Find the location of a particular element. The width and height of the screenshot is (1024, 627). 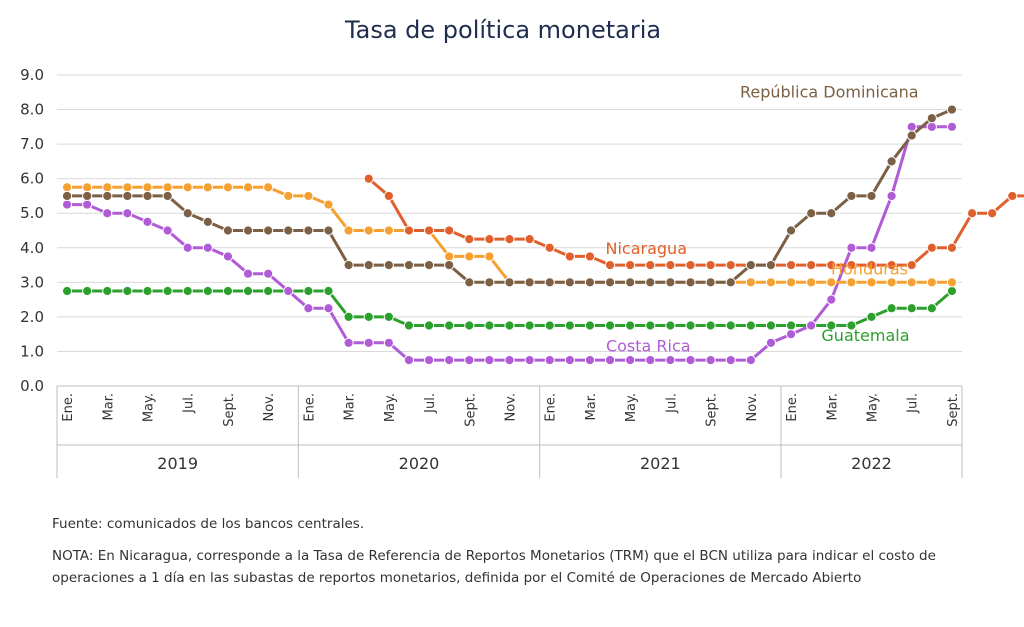

series-label: Honduras is located at coordinates (869, 269).